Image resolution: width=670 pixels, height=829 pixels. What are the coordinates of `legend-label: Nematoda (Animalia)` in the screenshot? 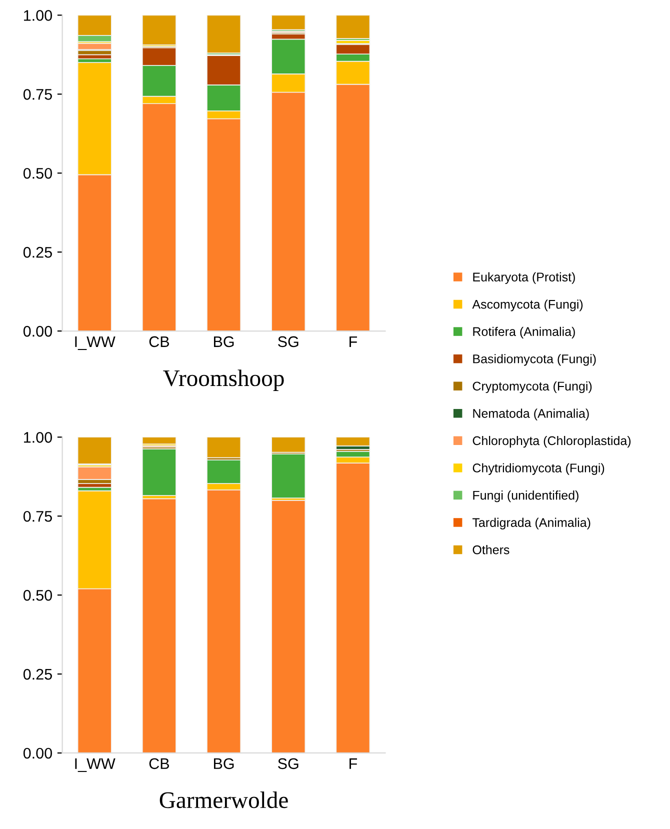 It's located at (531, 414).